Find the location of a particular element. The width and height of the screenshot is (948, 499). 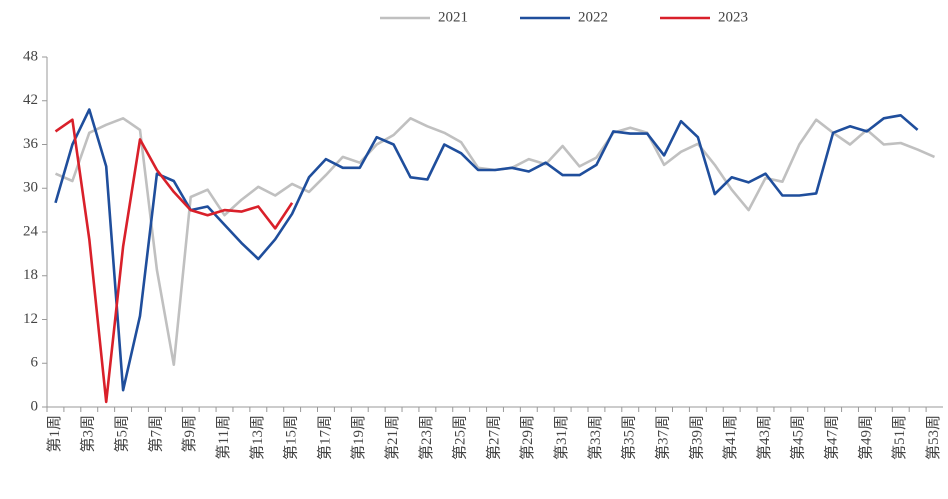

x-tick-label: 第19周 is located at coordinates (358, 437).